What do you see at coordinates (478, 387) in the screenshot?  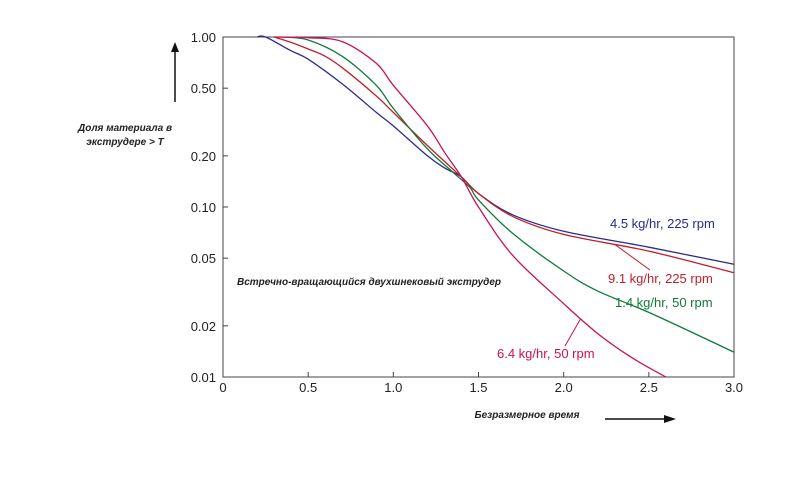 I see `x-tick-label: 1.5` at bounding box center [478, 387].